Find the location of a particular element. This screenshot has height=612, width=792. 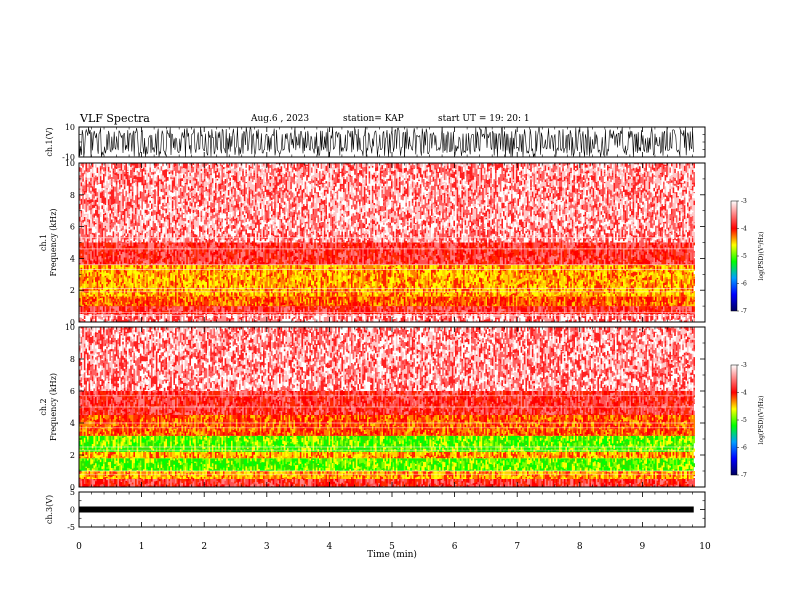

y-tick-label: 5 is located at coordinates (72, 492).